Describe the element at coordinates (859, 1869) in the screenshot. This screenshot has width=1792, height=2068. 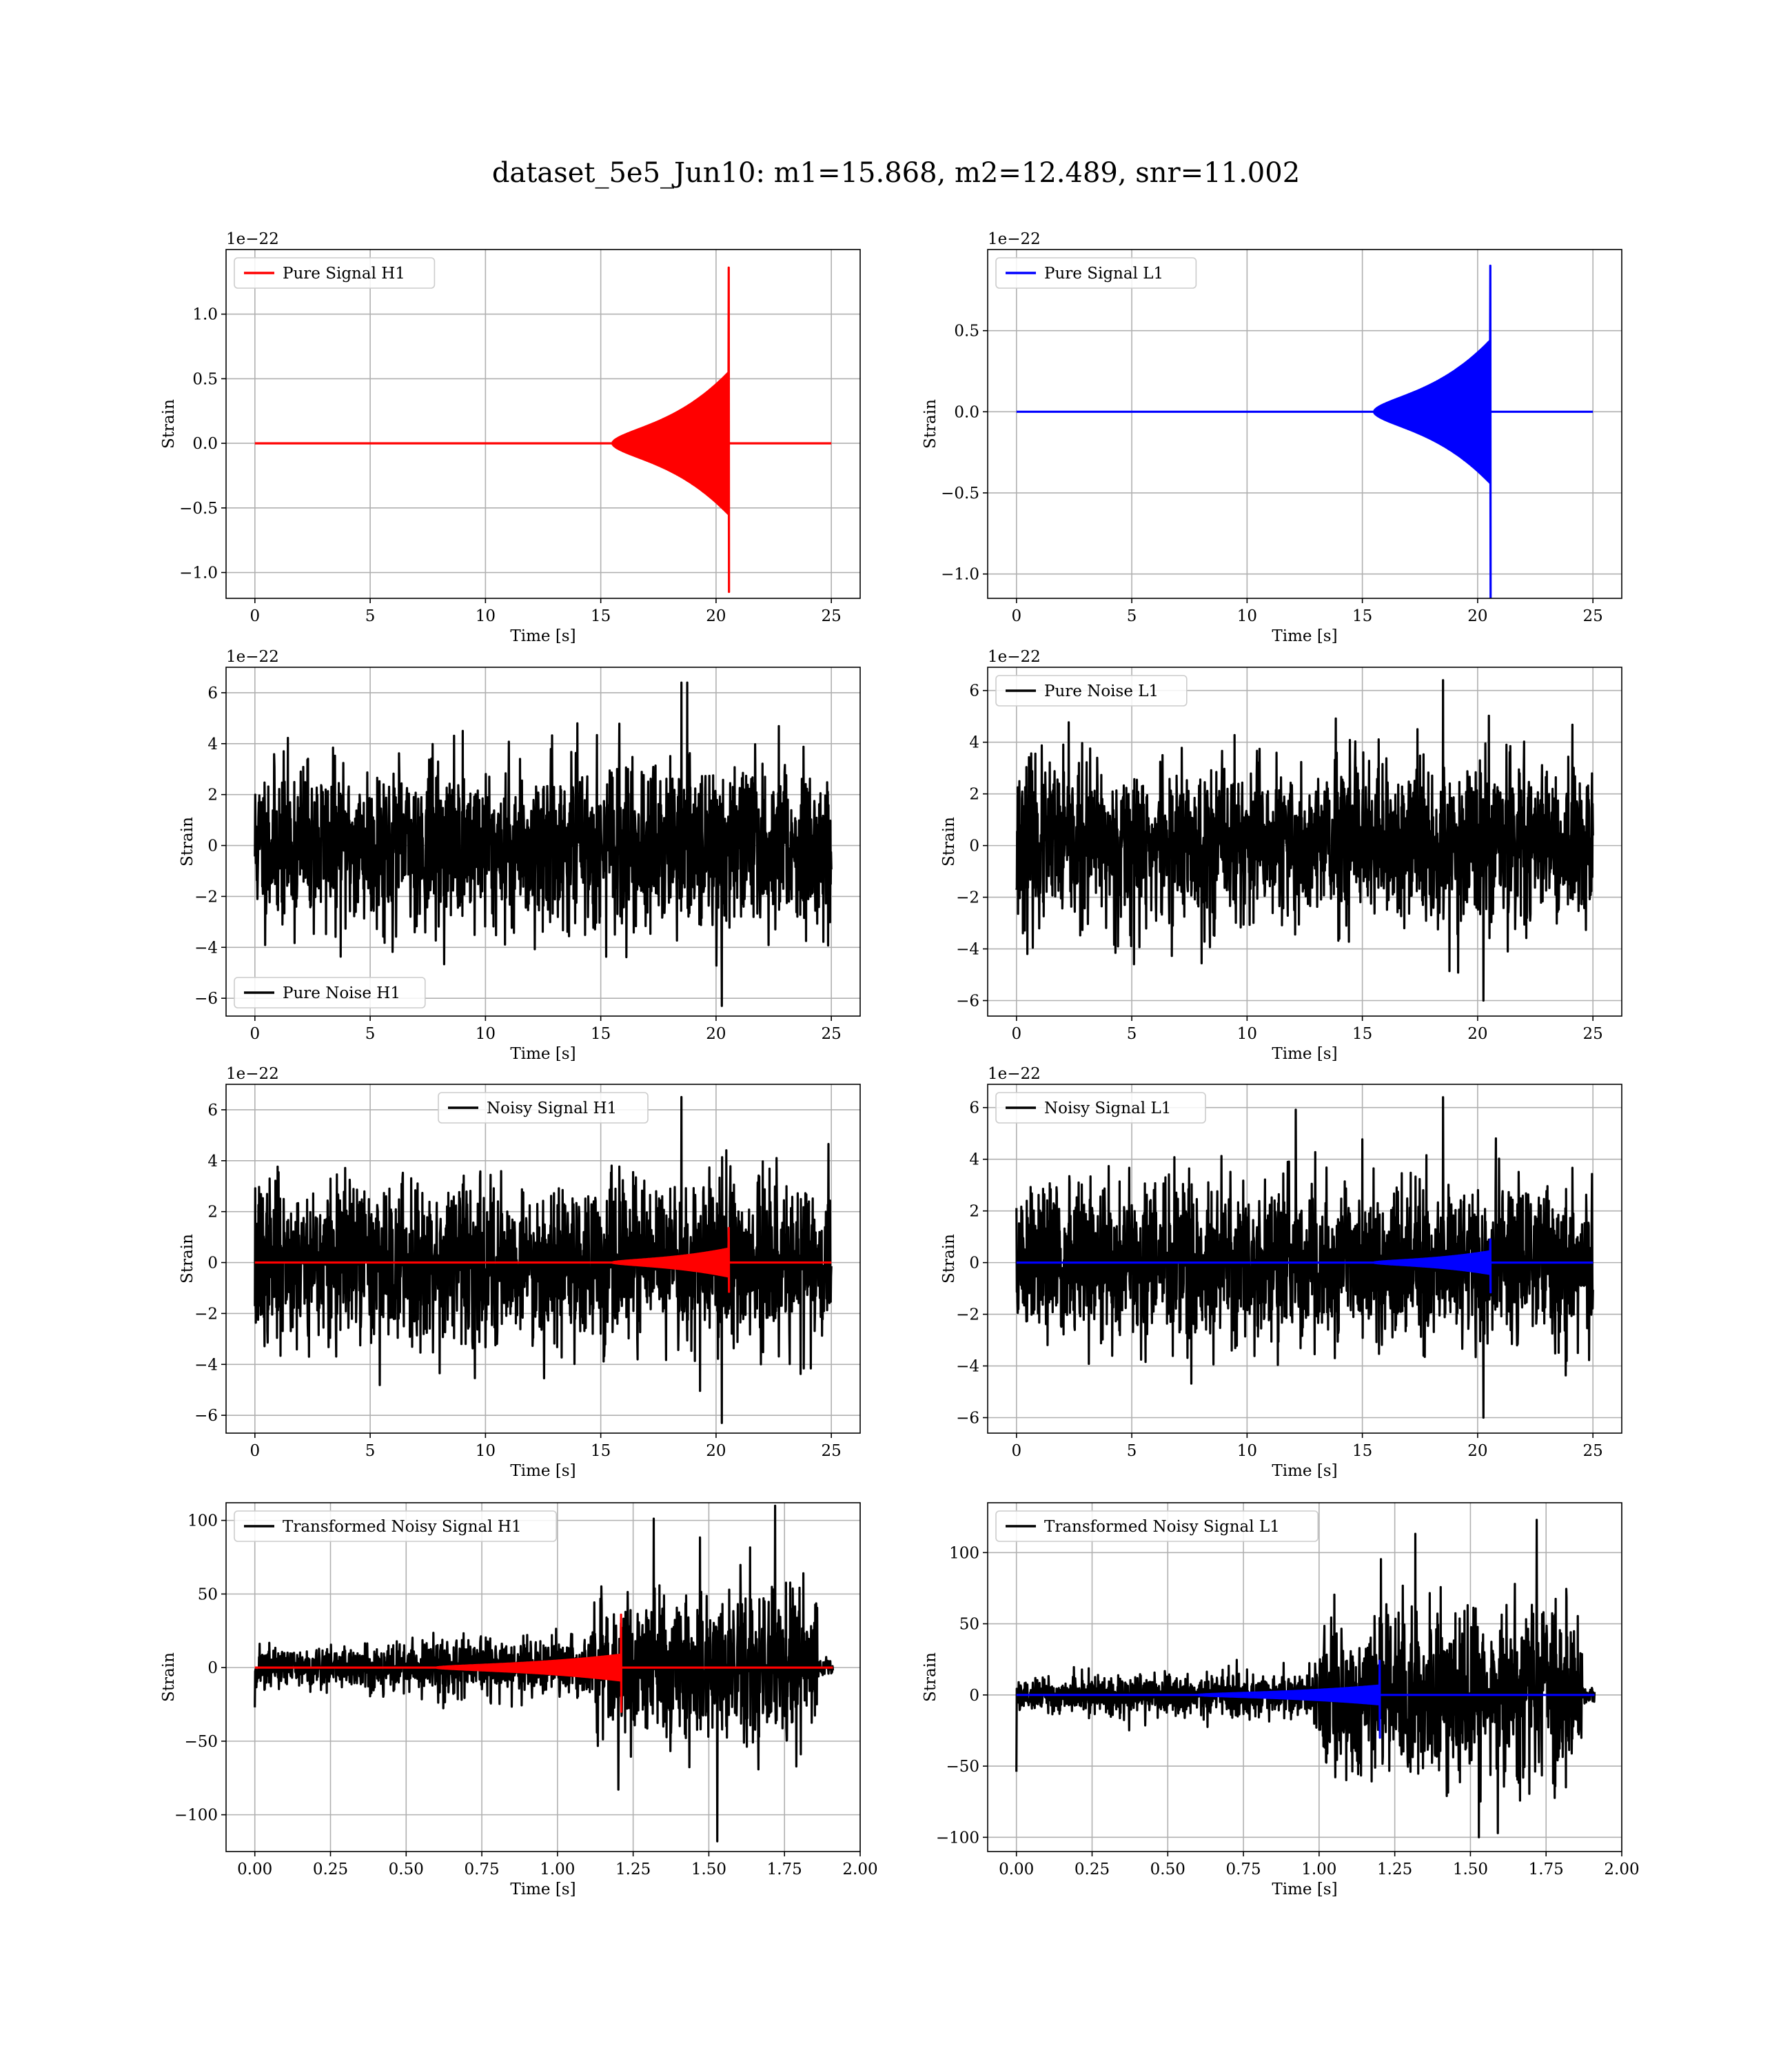
I see `x-tick-label: 2.00` at that location.